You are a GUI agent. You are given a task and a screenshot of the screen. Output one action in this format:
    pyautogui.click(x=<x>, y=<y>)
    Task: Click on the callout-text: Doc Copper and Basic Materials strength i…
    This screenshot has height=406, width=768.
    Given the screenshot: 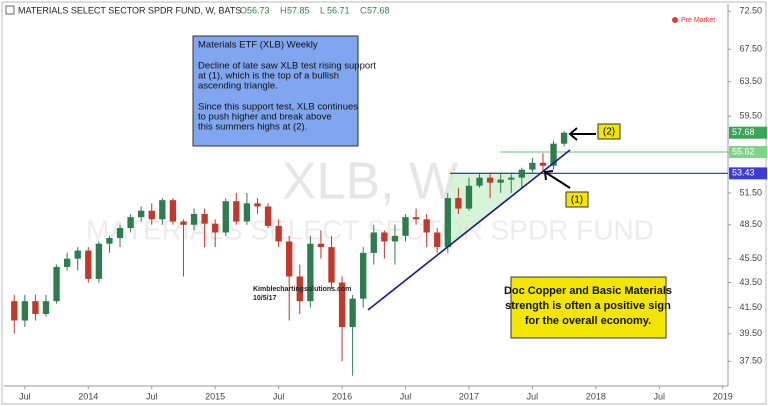 What is the action you would take?
    pyautogui.click(x=588, y=306)
    